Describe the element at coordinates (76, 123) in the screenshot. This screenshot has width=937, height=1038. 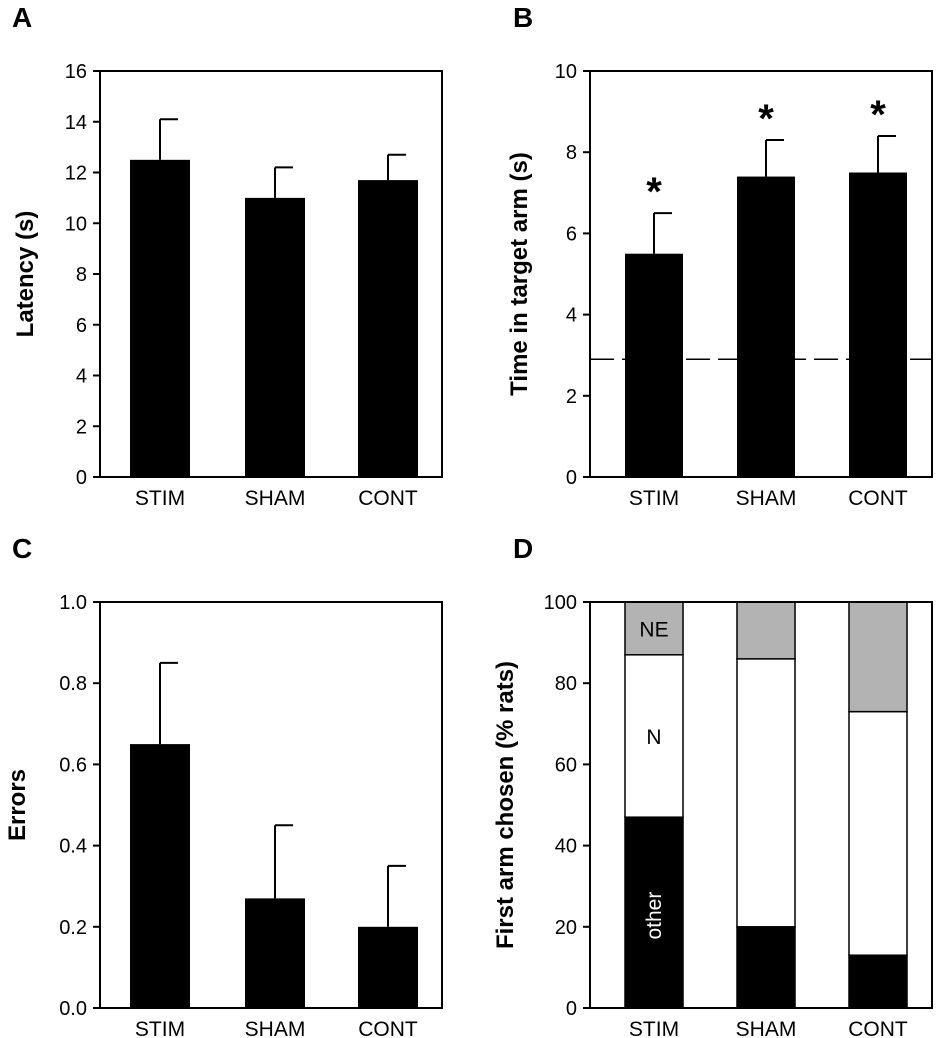
I see `y-tick-label: 14` at that location.